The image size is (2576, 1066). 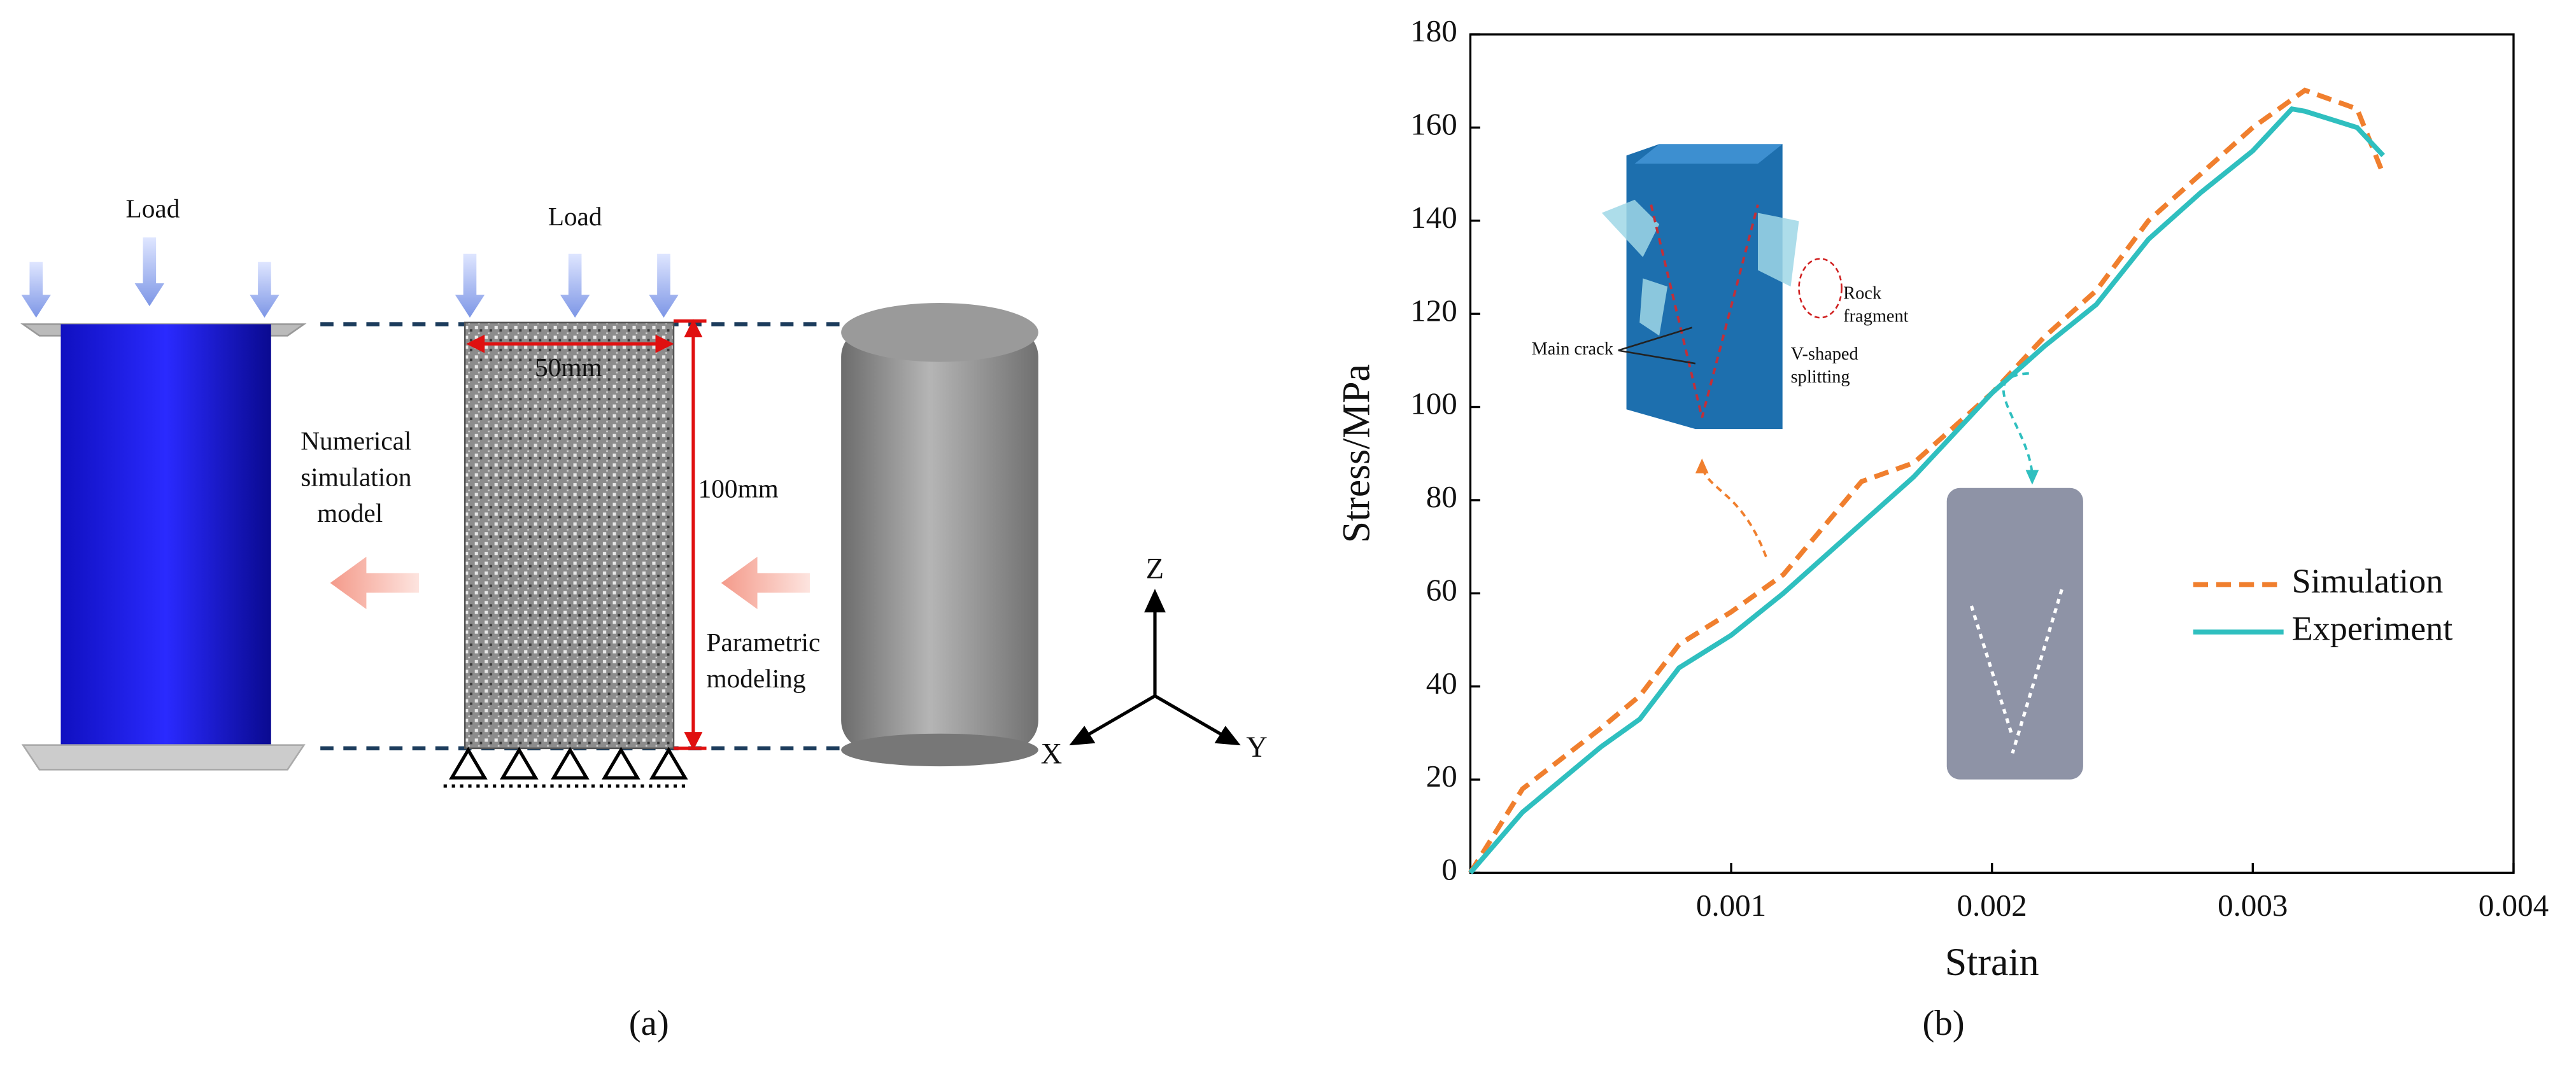 I want to click on axis-x: X, so click(x=1052, y=754).